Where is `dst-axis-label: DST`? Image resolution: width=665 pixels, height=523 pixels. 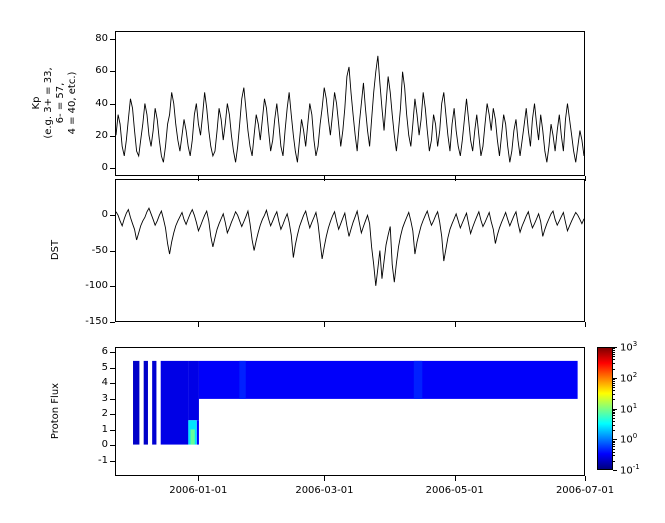 dst-axis-label: DST is located at coordinates (57, 250).